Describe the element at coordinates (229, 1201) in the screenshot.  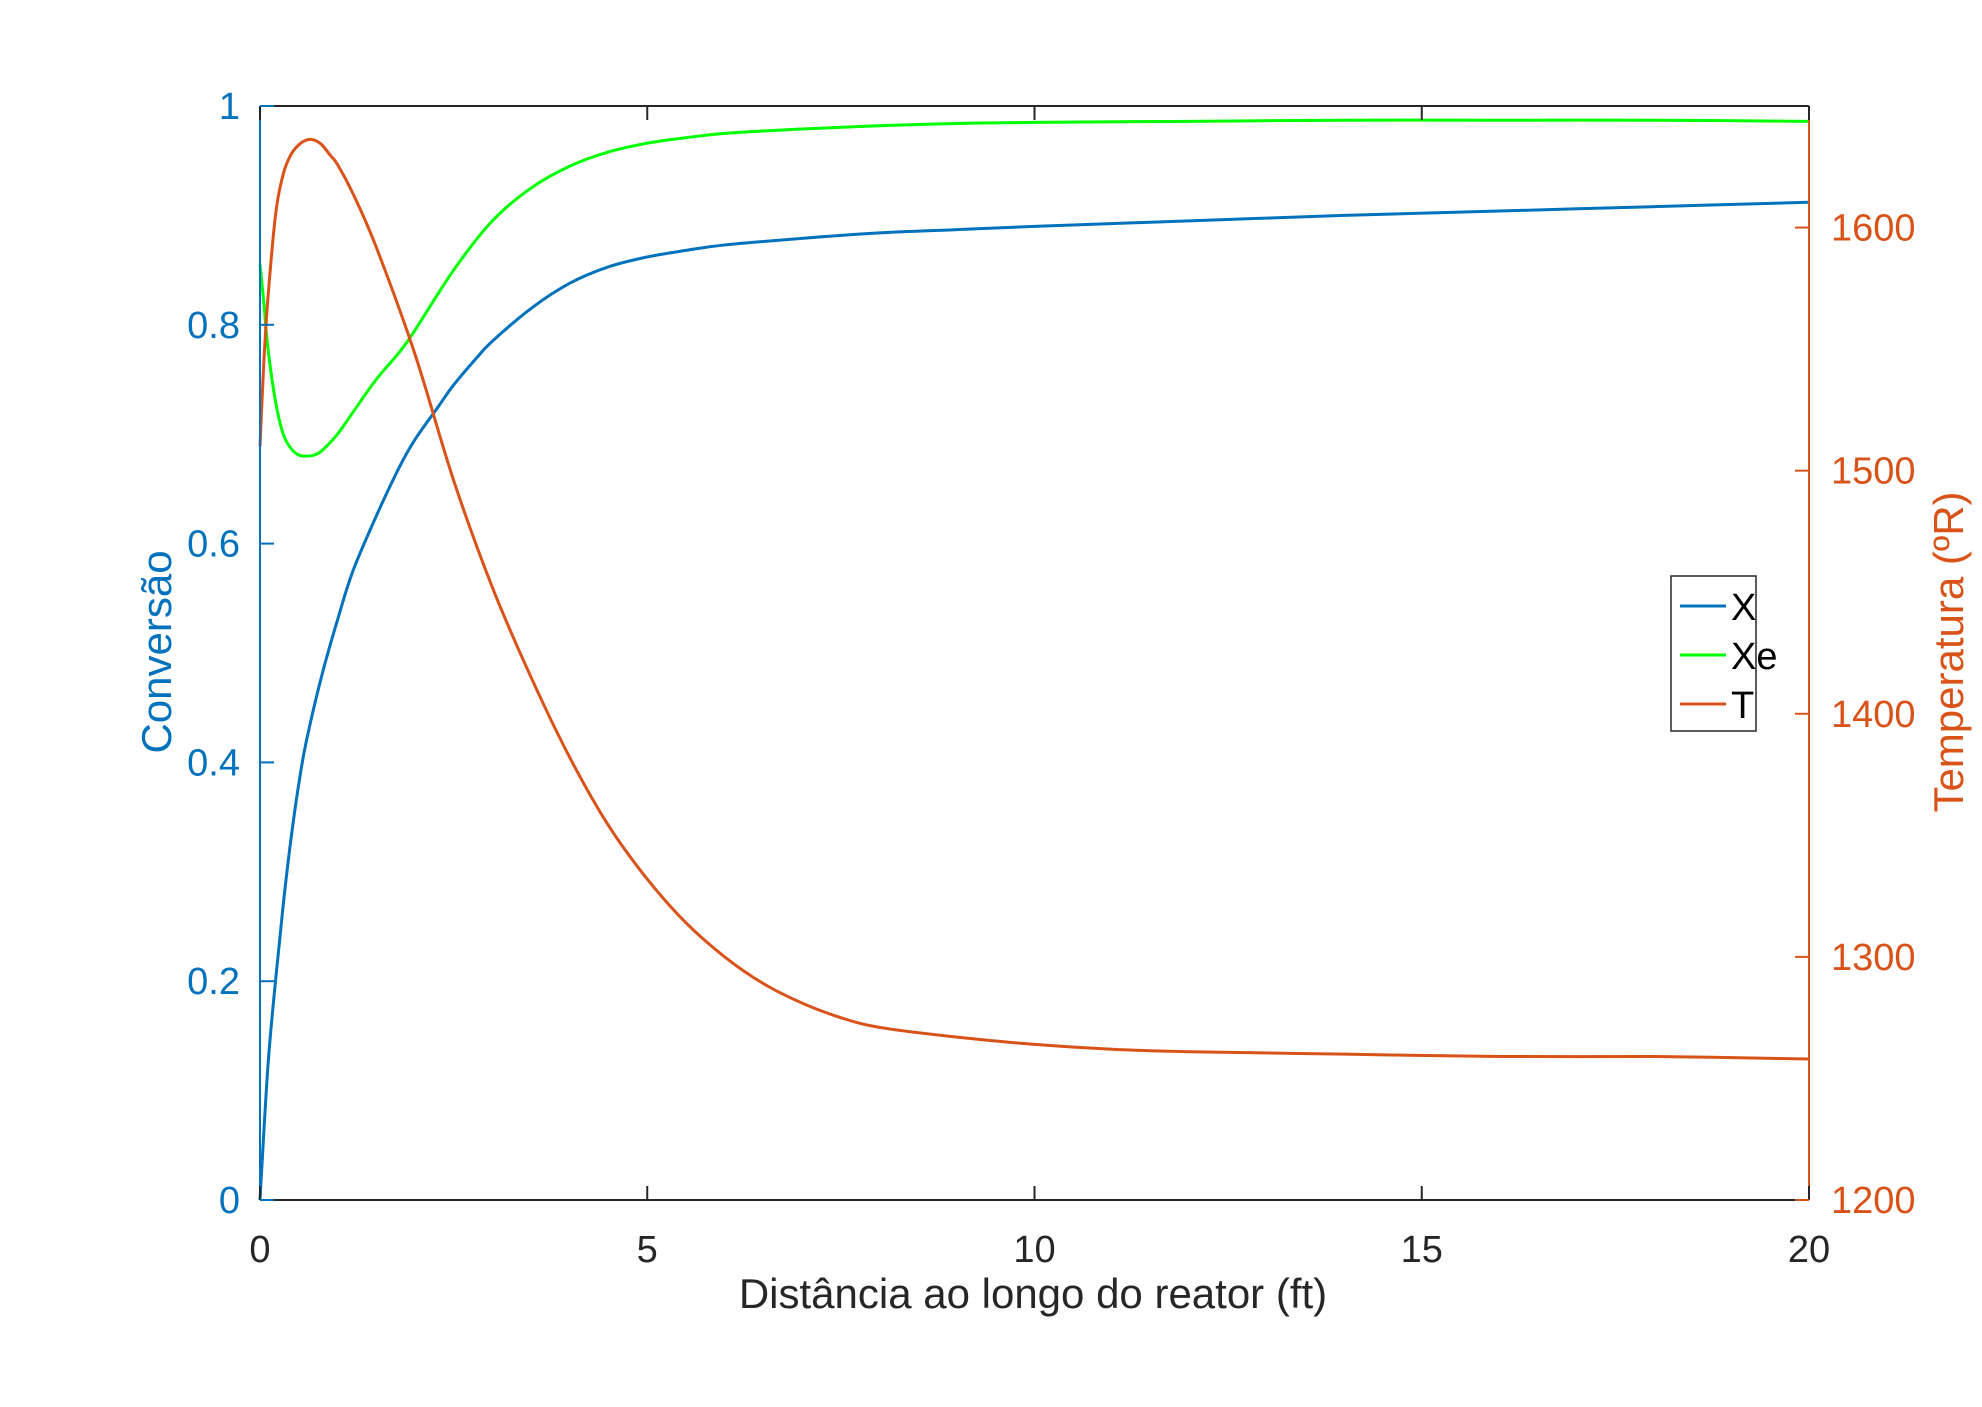
I see `y-left-tick-label: 0` at that location.